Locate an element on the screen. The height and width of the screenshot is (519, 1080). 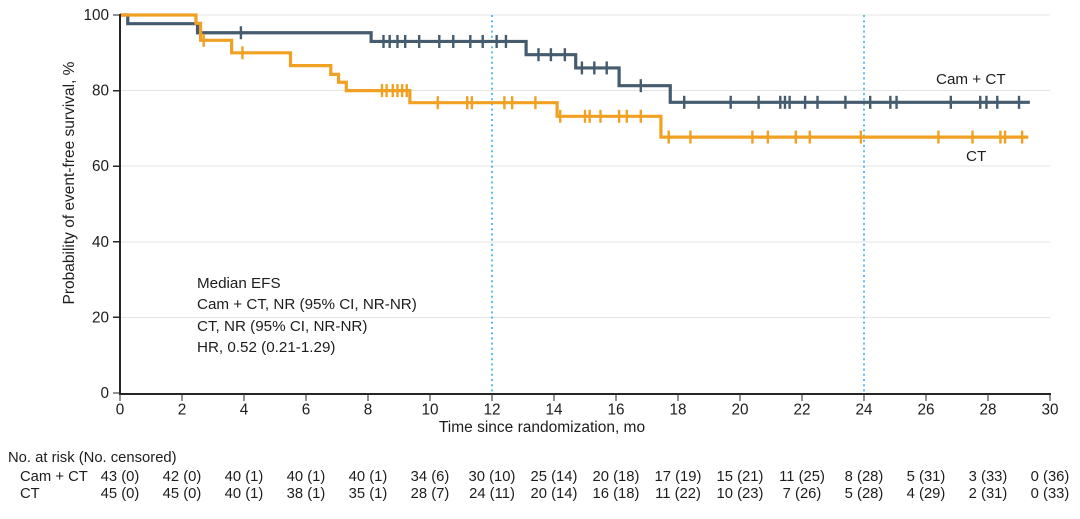
risk-cell: 34 (6) is located at coordinates (430, 477).